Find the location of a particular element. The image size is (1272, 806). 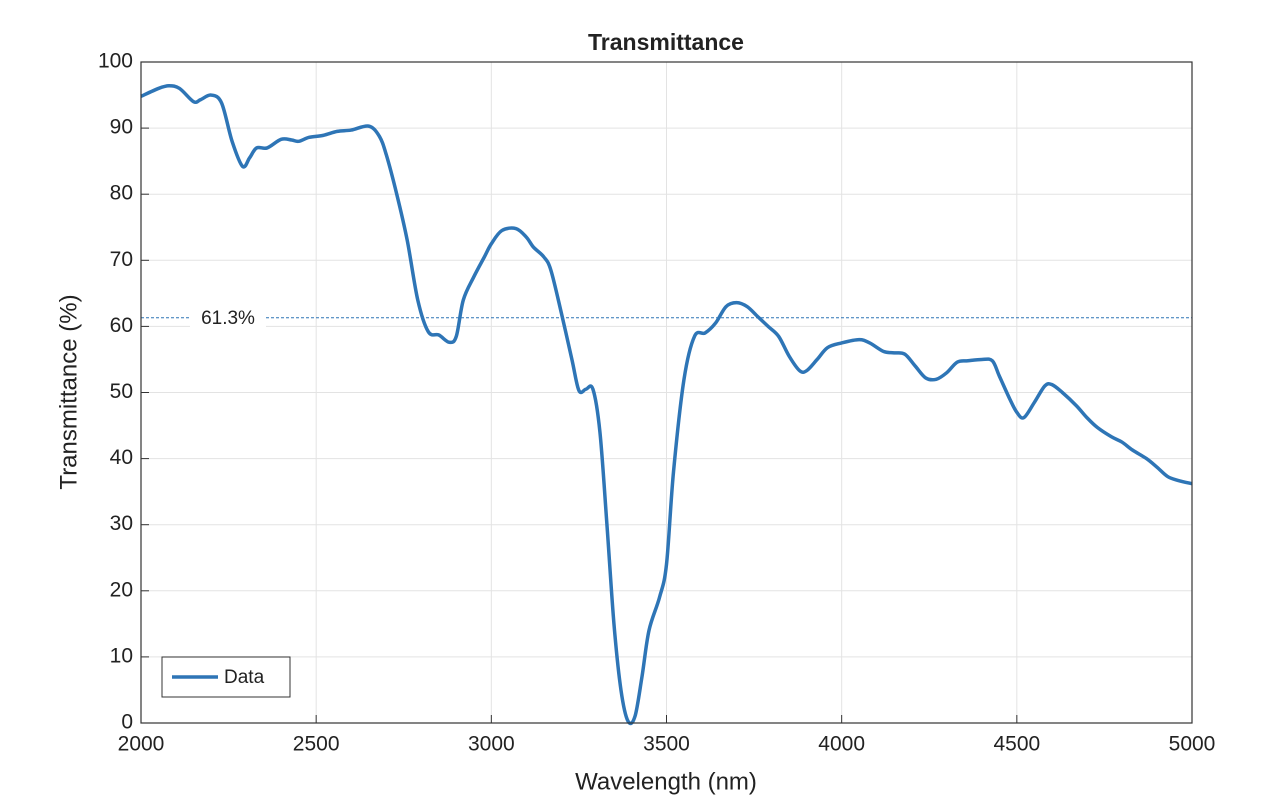

y-tick-label: 70 is located at coordinates (121, 259).